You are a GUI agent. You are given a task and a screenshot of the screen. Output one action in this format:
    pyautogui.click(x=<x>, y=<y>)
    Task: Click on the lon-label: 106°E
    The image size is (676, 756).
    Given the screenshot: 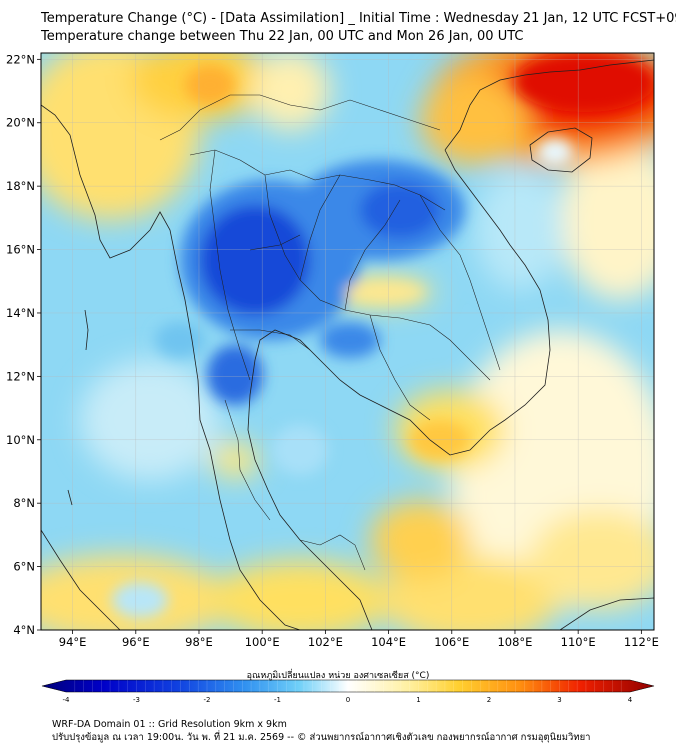 What is the action you would take?
    pyautogui.click(x=451, y=642)
    